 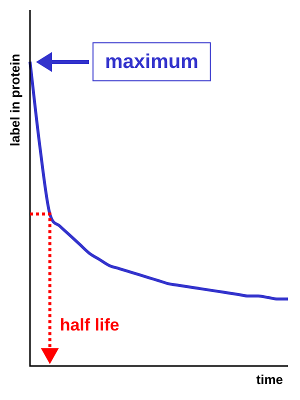 What do you see at coordinates (151, 62) in the screenshot?
I see `annotation: maximum` at bounding box center [151, 62].